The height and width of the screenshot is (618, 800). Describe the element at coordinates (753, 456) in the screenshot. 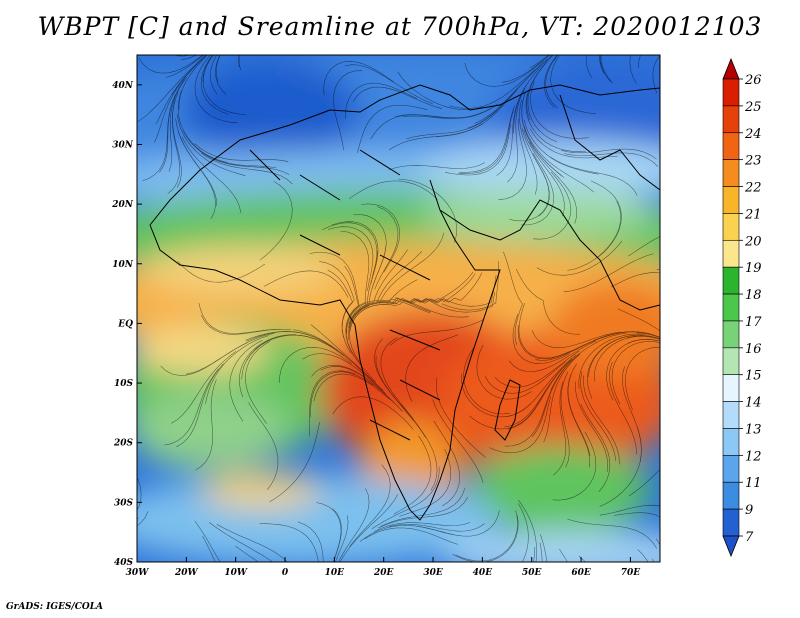

I see `colorbar-label: 12` at that location.